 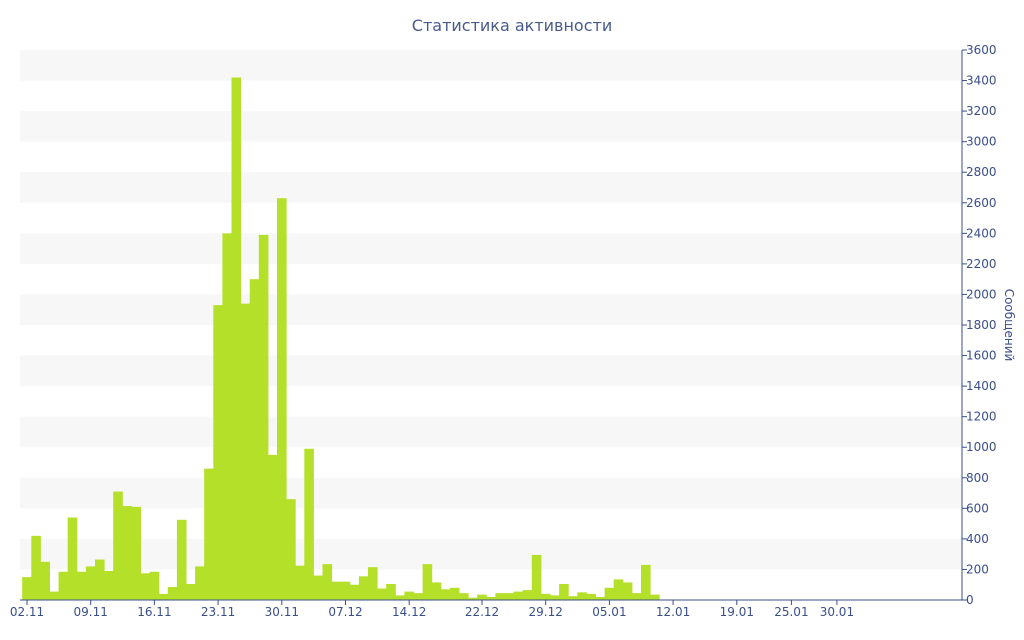 What do you see at coordinates (482, 612) in the screenshot?
I see `x-tick-label: 22.12` at bounding box center [482, 612].